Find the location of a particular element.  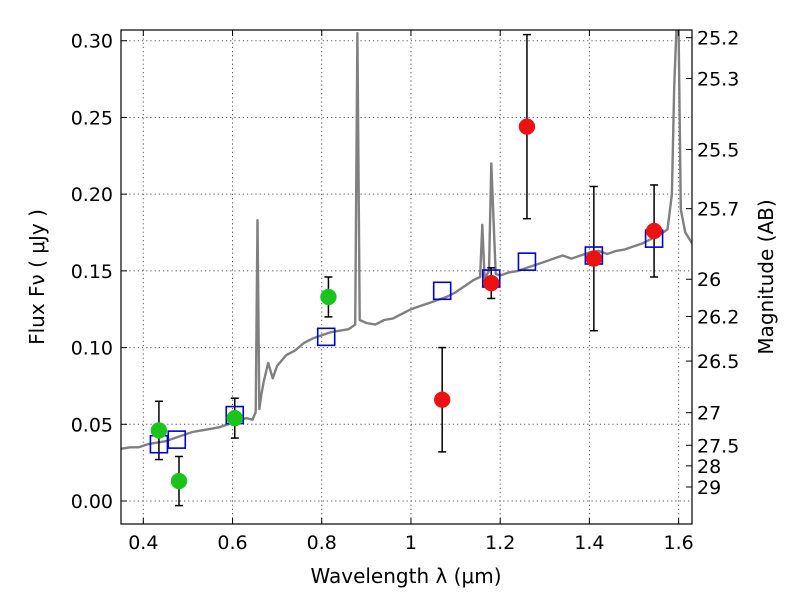

right-tick-label: 25.2 is located at coordinates (718, 39).